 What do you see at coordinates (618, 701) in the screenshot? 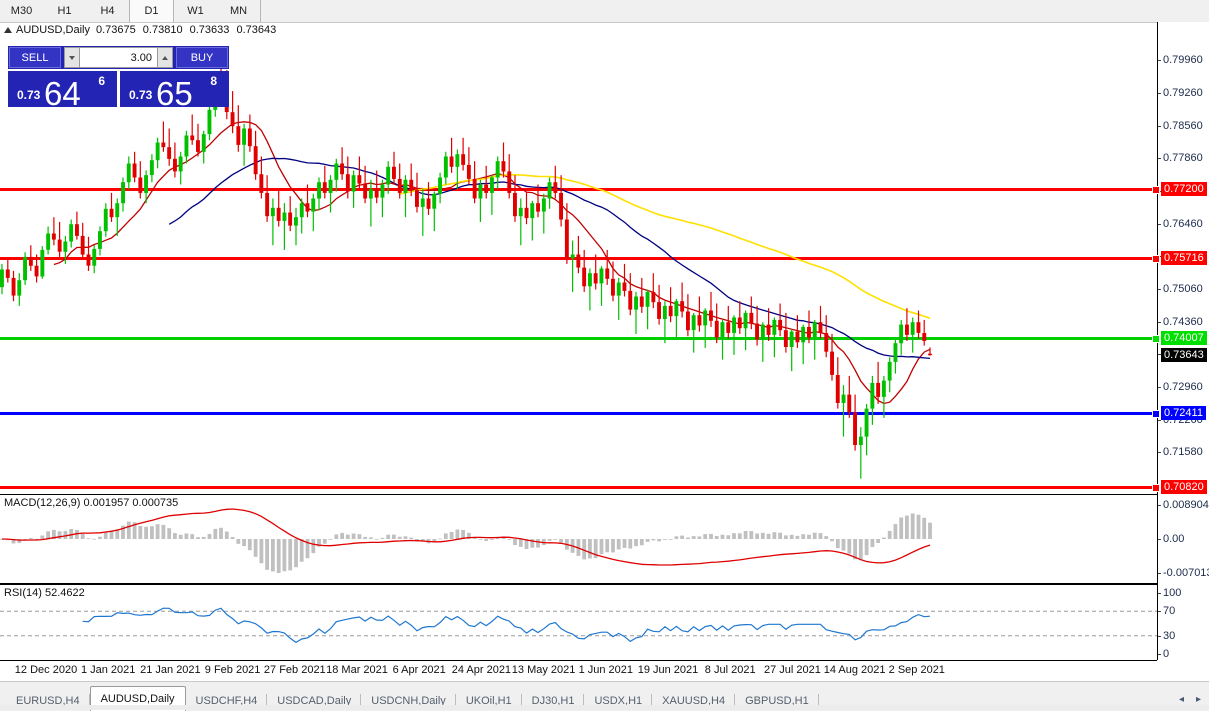
I see `chart-tab-usdx-h1: USDX,H1` at bounding box center [618, 701].